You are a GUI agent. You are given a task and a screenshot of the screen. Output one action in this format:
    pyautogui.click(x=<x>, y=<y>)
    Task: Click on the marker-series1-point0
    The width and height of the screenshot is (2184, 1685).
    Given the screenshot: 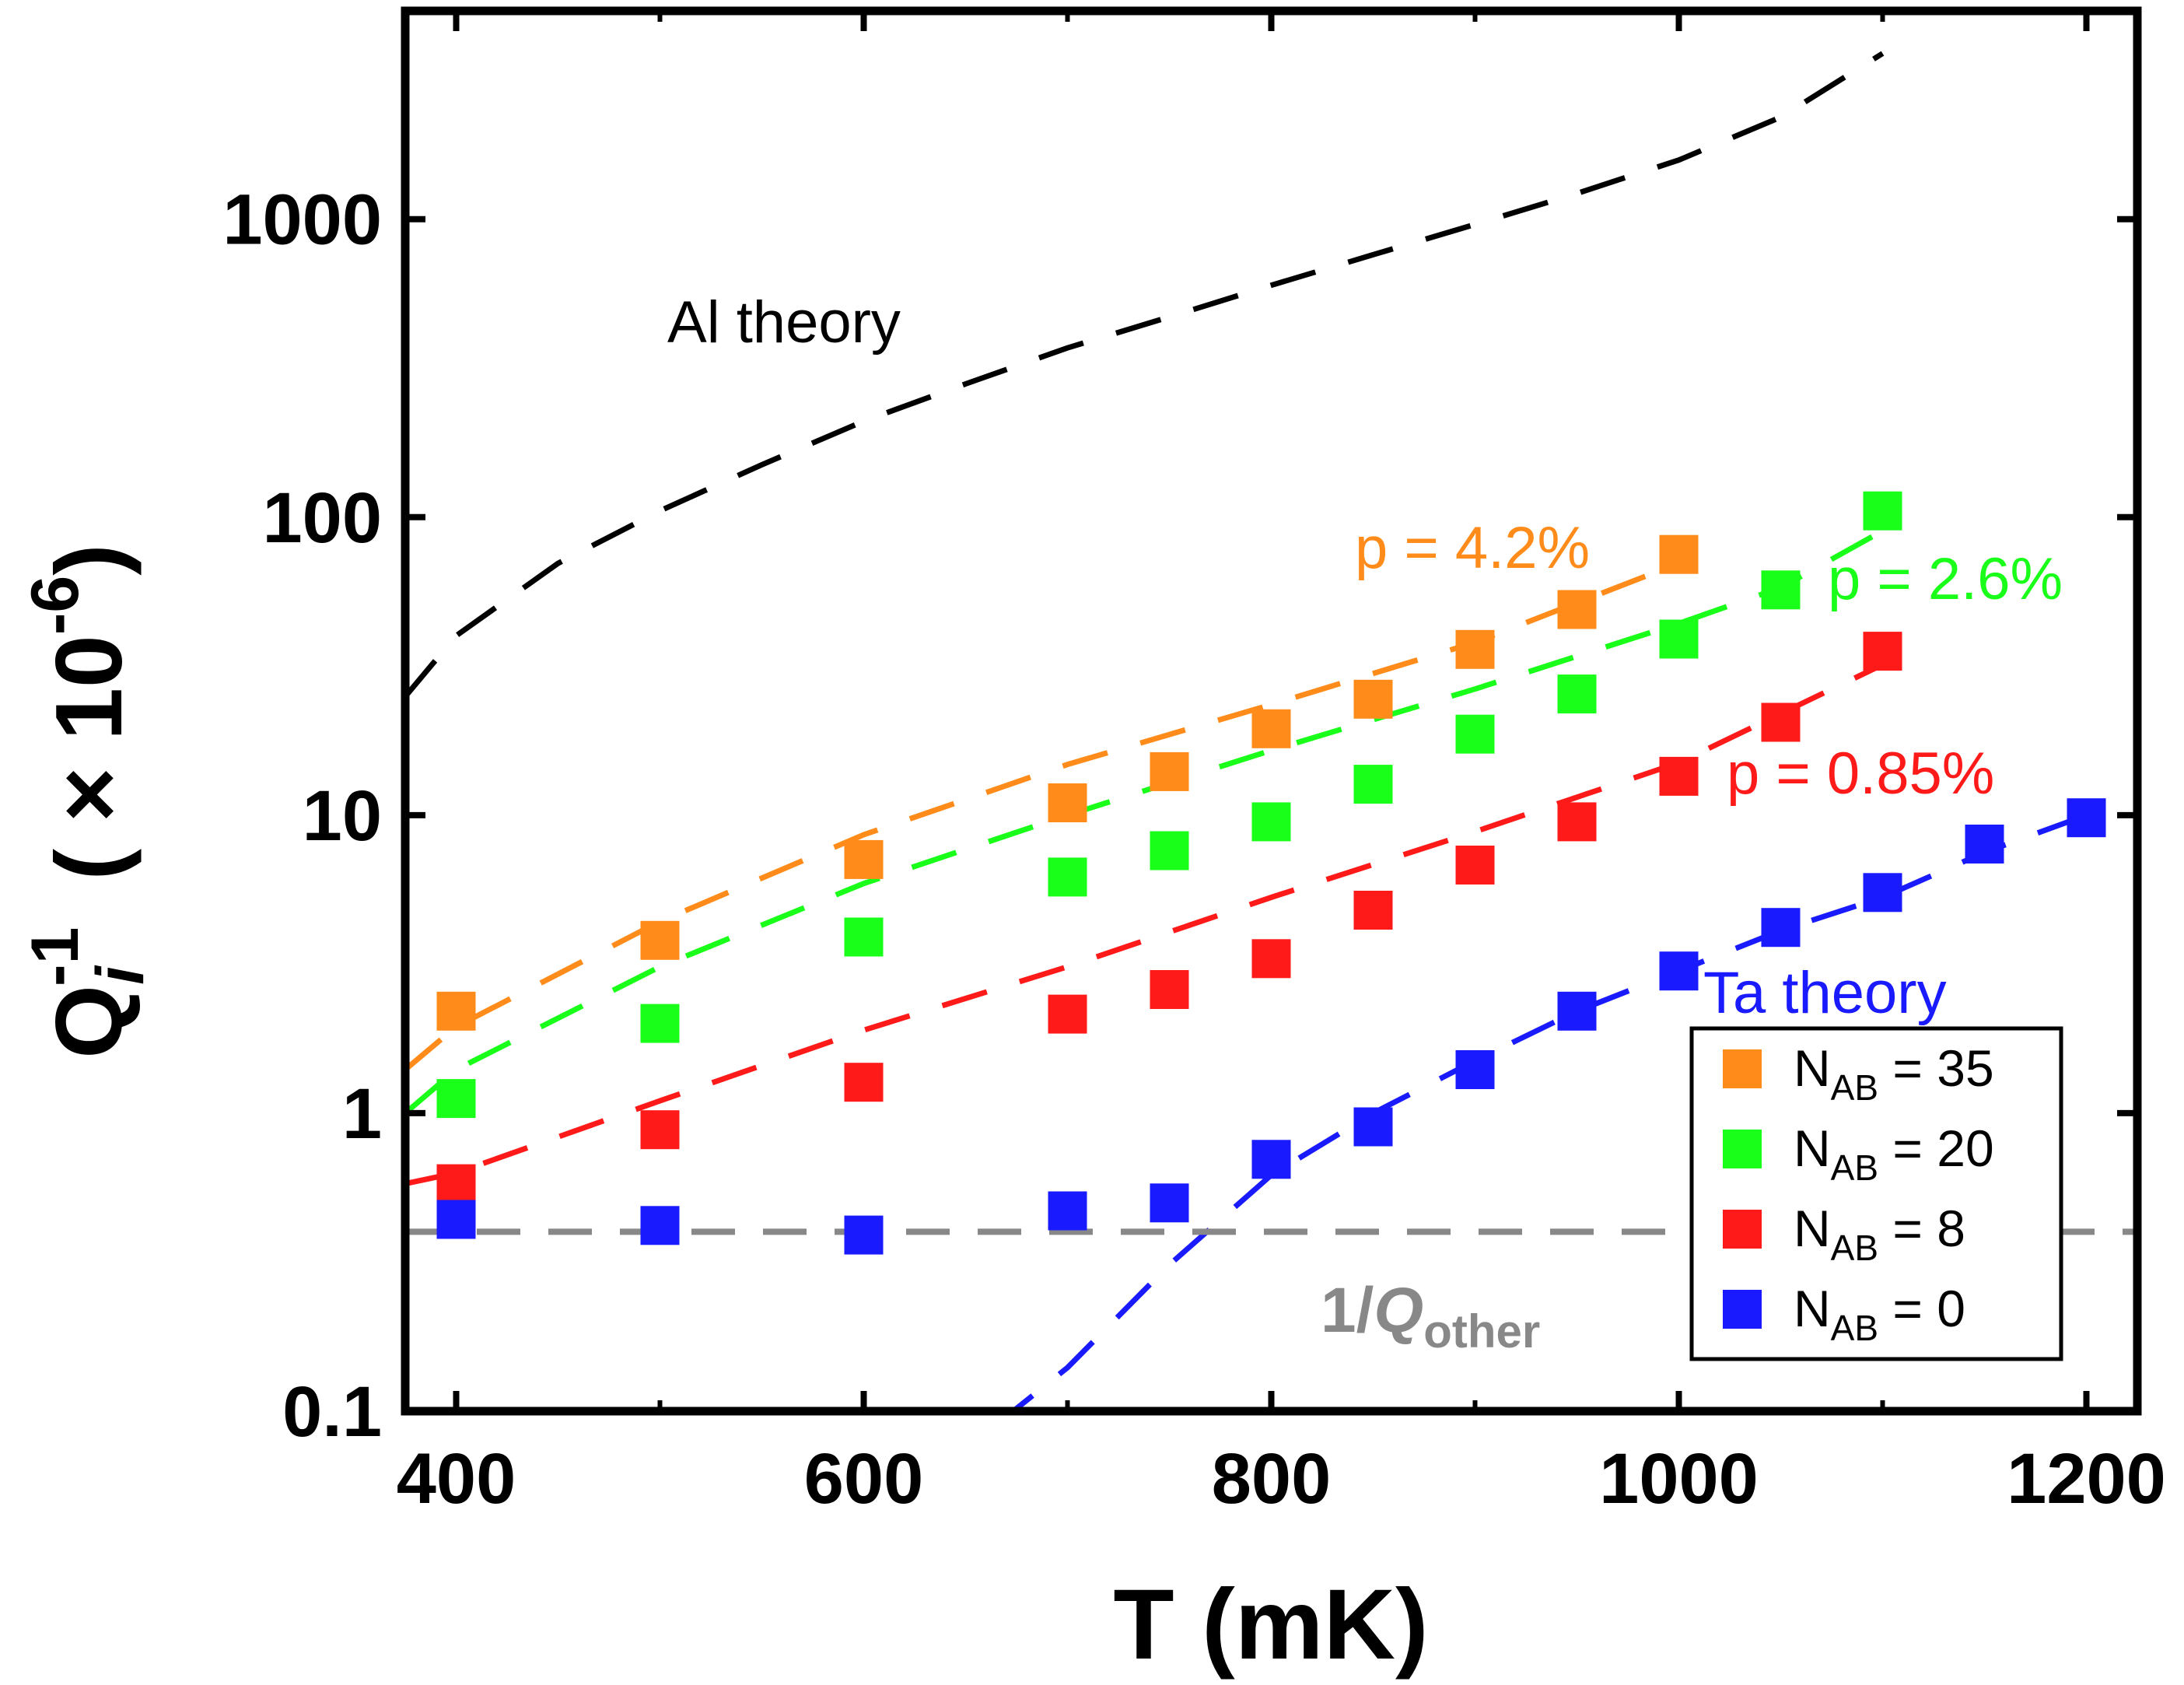 What is the action you would take?
    pyautogui.click(x=456, y=1099)
    